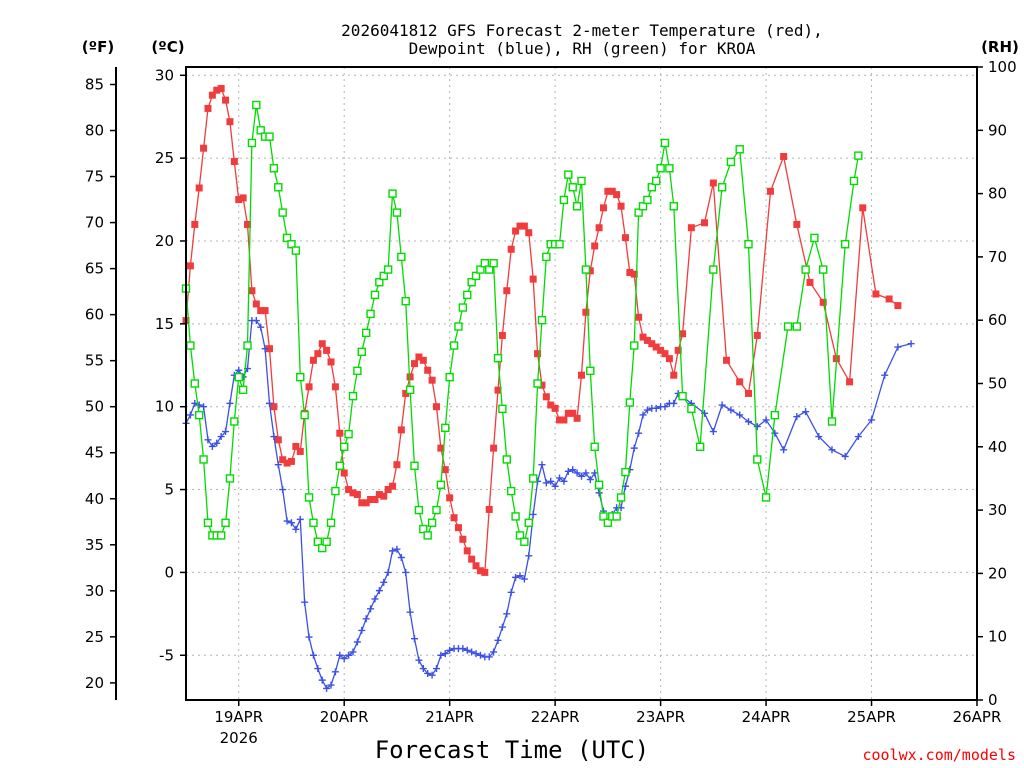 Image resolution: width=1024 pixels, height=768 pixels. I want to click on celsius-unit-label: (ºC), so click(167, 47).